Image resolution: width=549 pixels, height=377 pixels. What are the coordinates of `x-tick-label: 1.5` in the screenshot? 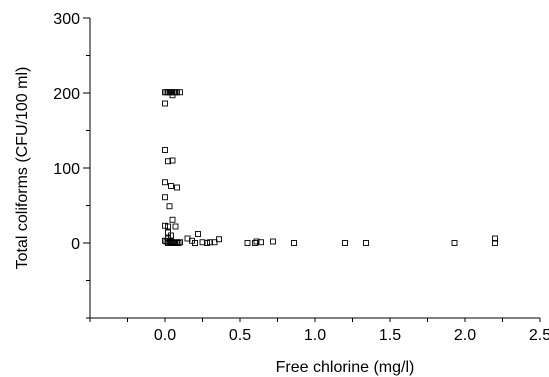 It's located at (390, 335).